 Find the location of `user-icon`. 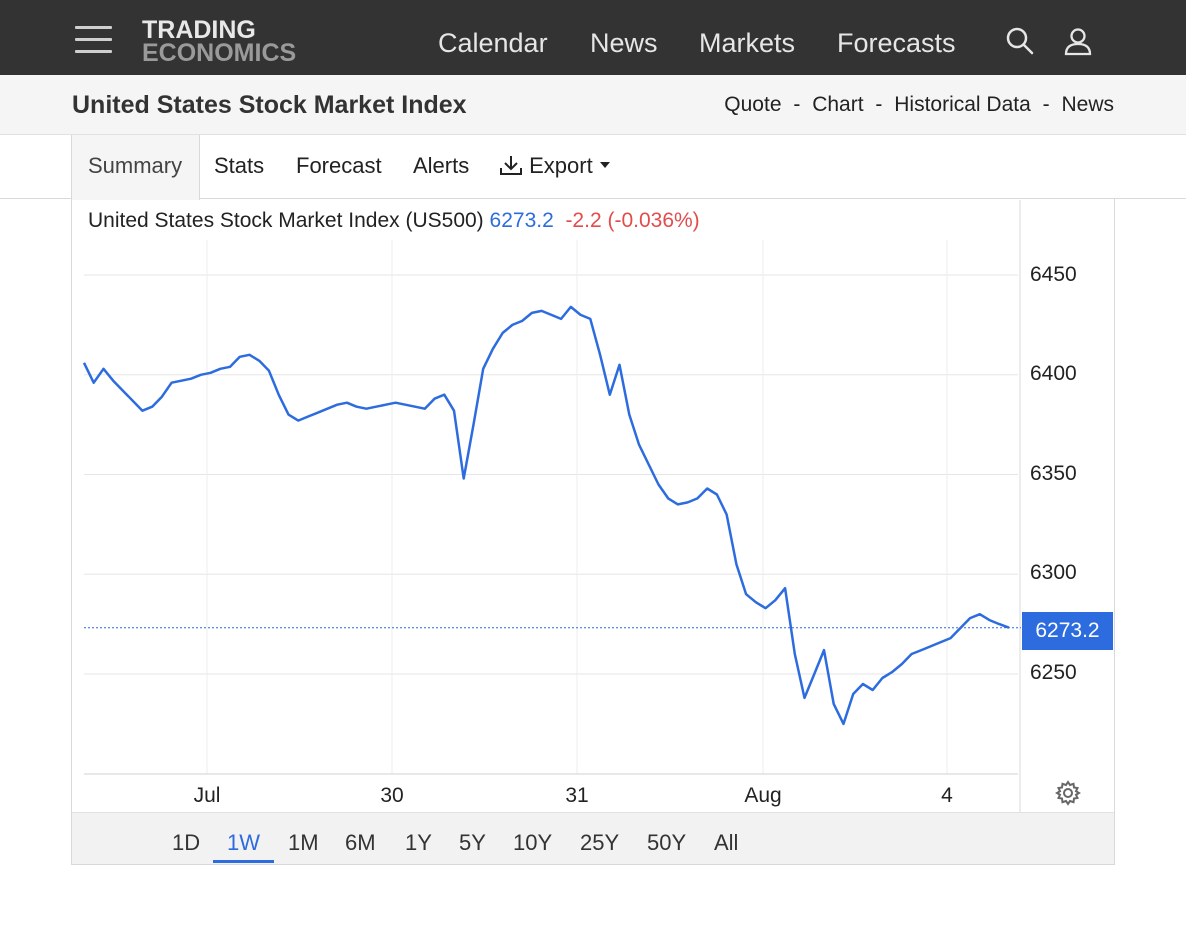

user-icon is located at coordinates (1078, 43).